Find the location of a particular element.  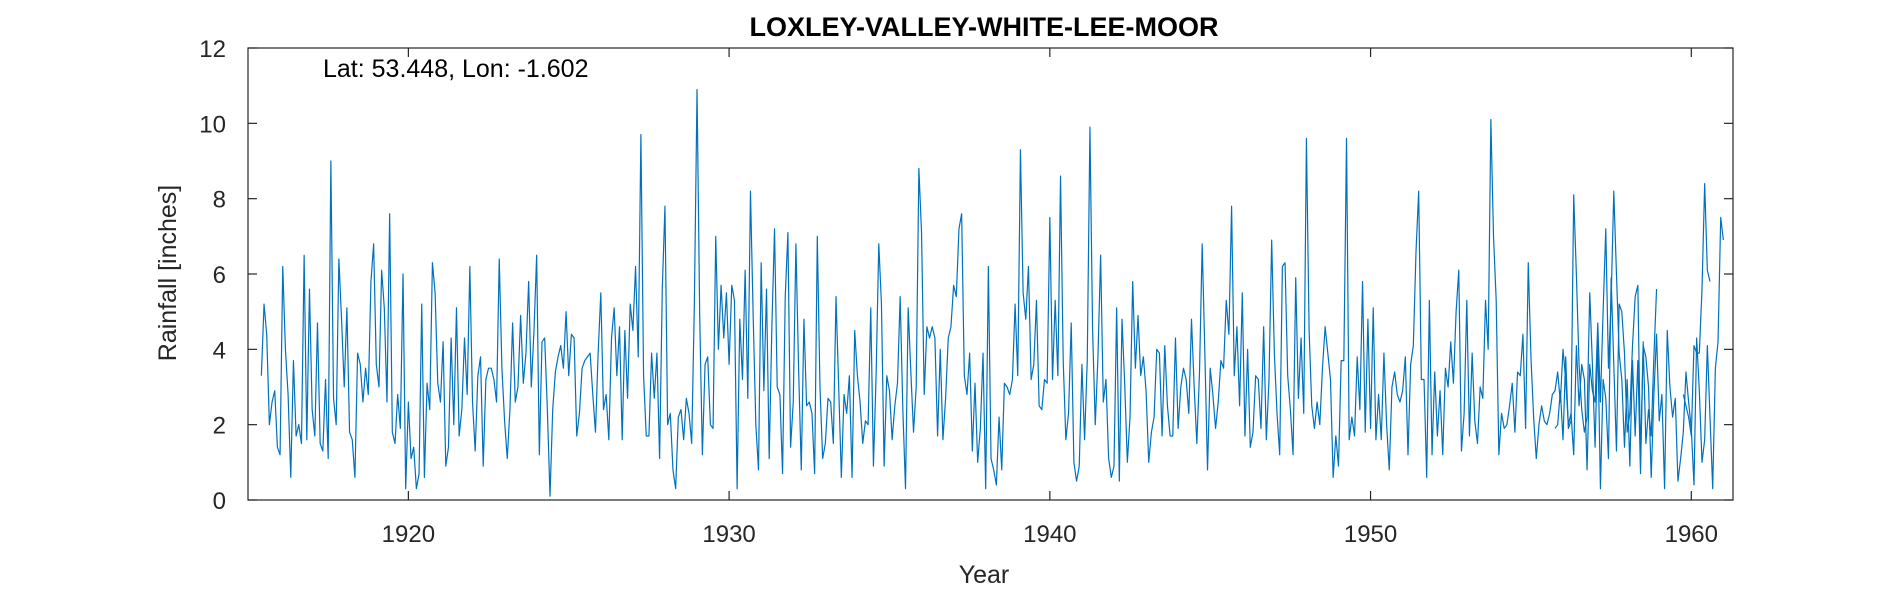

y-tick-label: 6 is located at coordinates (219, 275).